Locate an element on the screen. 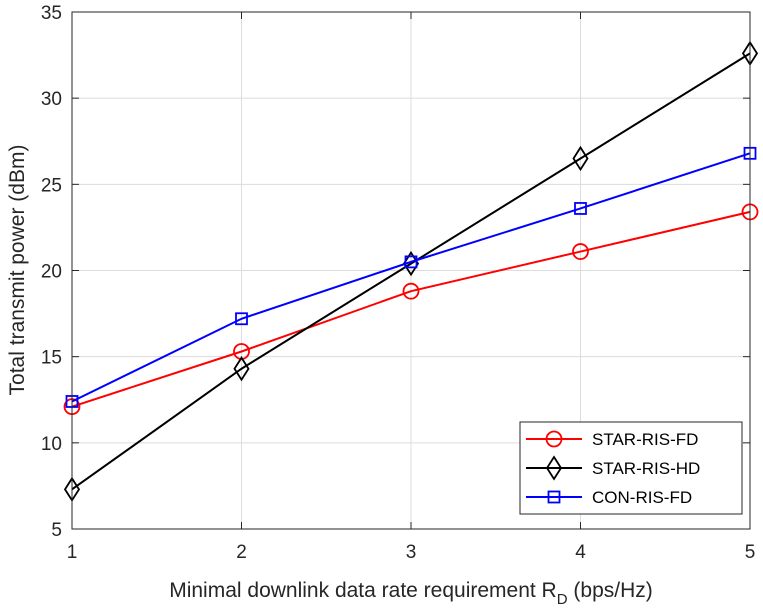 This screenshot has height=614, width=763. legend-label: STAR-RIS-FD is located at coordinates (645, 439).